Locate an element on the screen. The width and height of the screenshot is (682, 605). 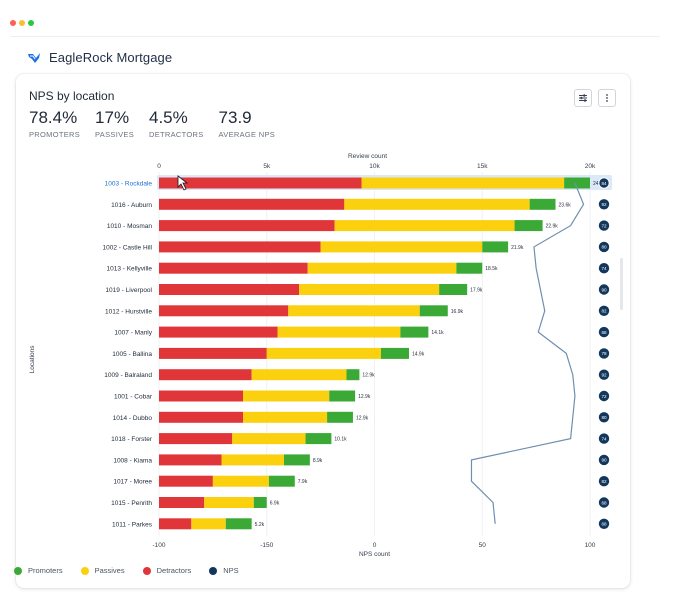
top-divider is located at coordinates (335, 36).